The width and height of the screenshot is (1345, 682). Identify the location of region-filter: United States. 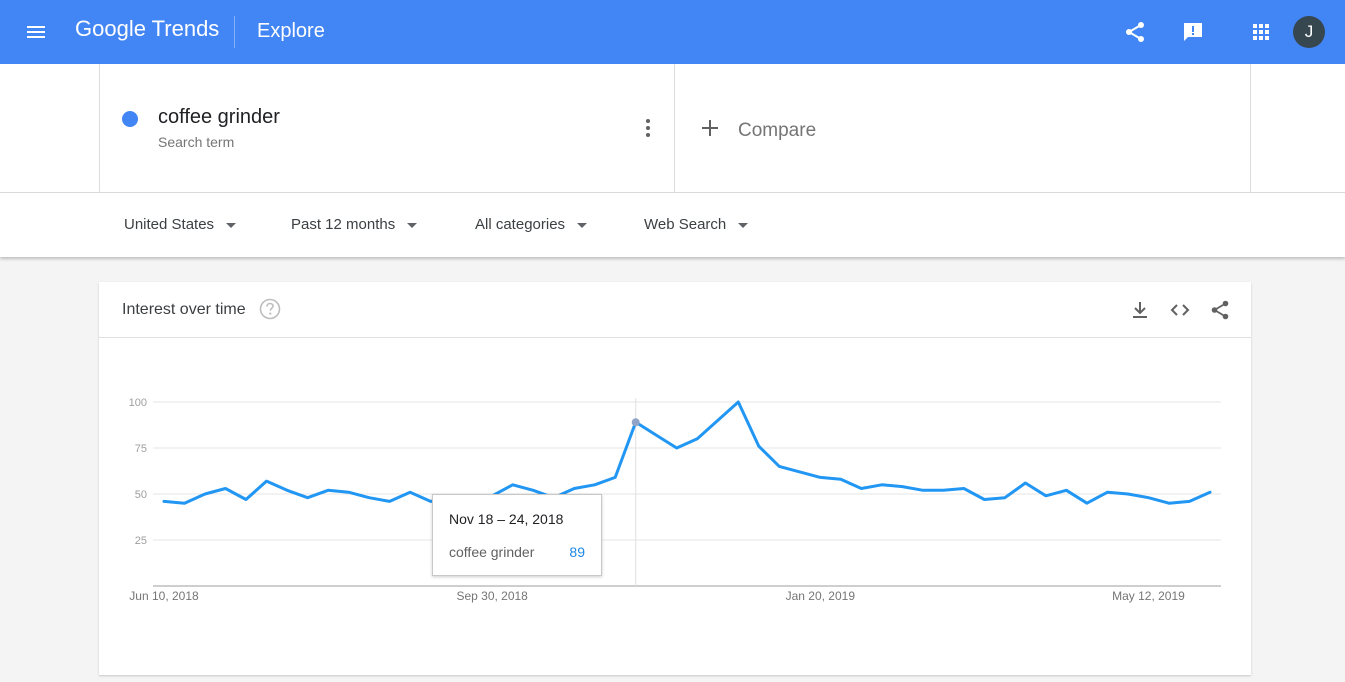
(180, 224).